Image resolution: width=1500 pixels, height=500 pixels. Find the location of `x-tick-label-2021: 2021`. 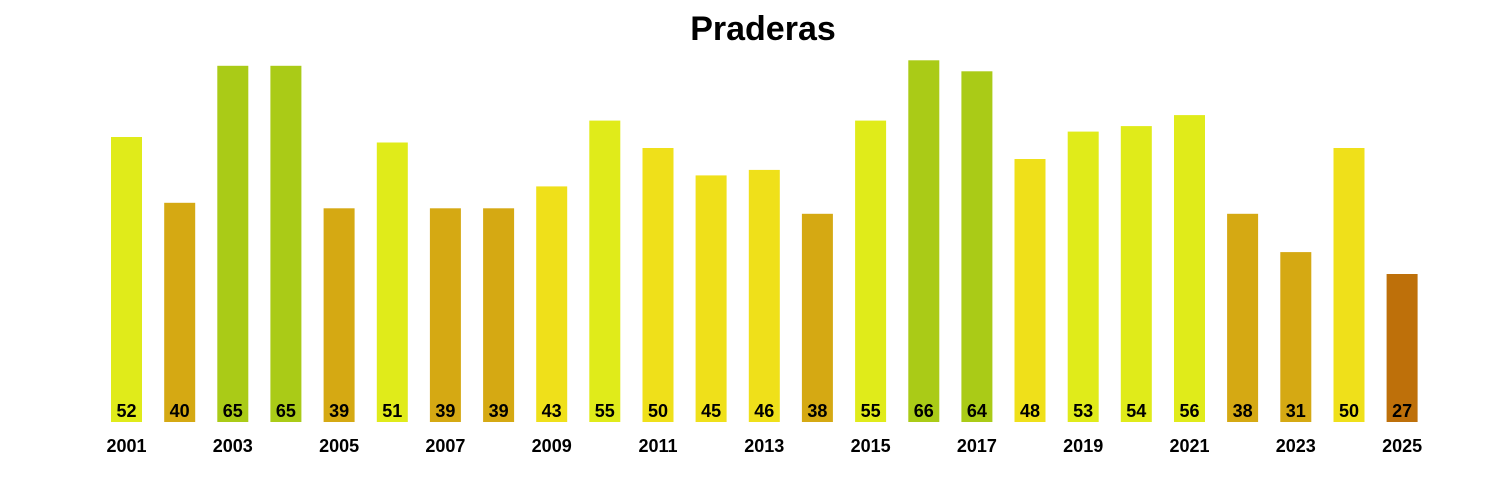

x-tick-label-2021: 2021 is located at coordinates (1189, 446).